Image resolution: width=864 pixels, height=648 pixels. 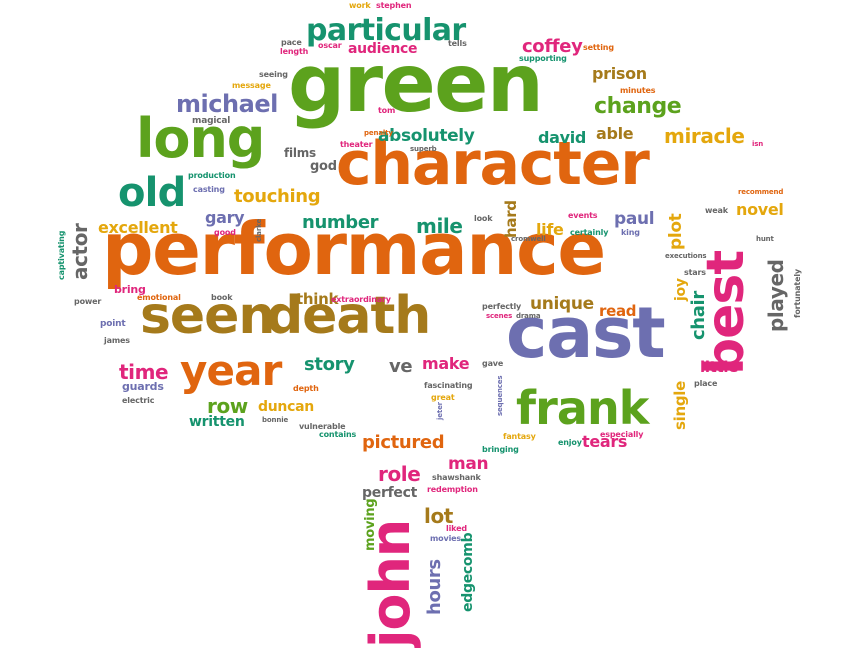 I want to click on word-written: written, so click(x=217, y=422).